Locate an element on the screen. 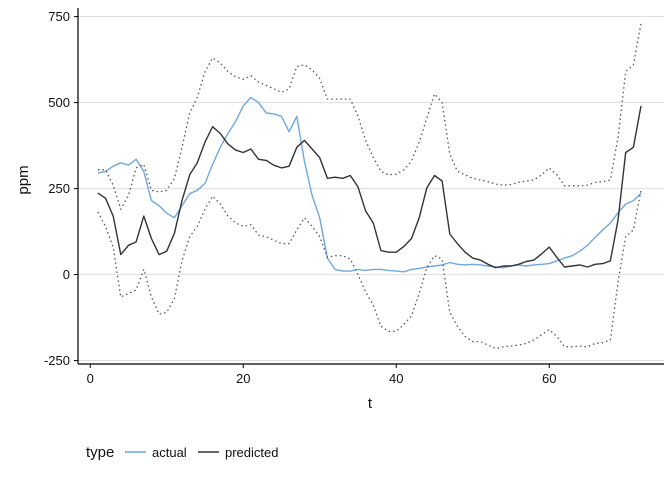 This screenshot has height=480, width=672. y-tick-label: -250 is located at coordinates (57, 360).